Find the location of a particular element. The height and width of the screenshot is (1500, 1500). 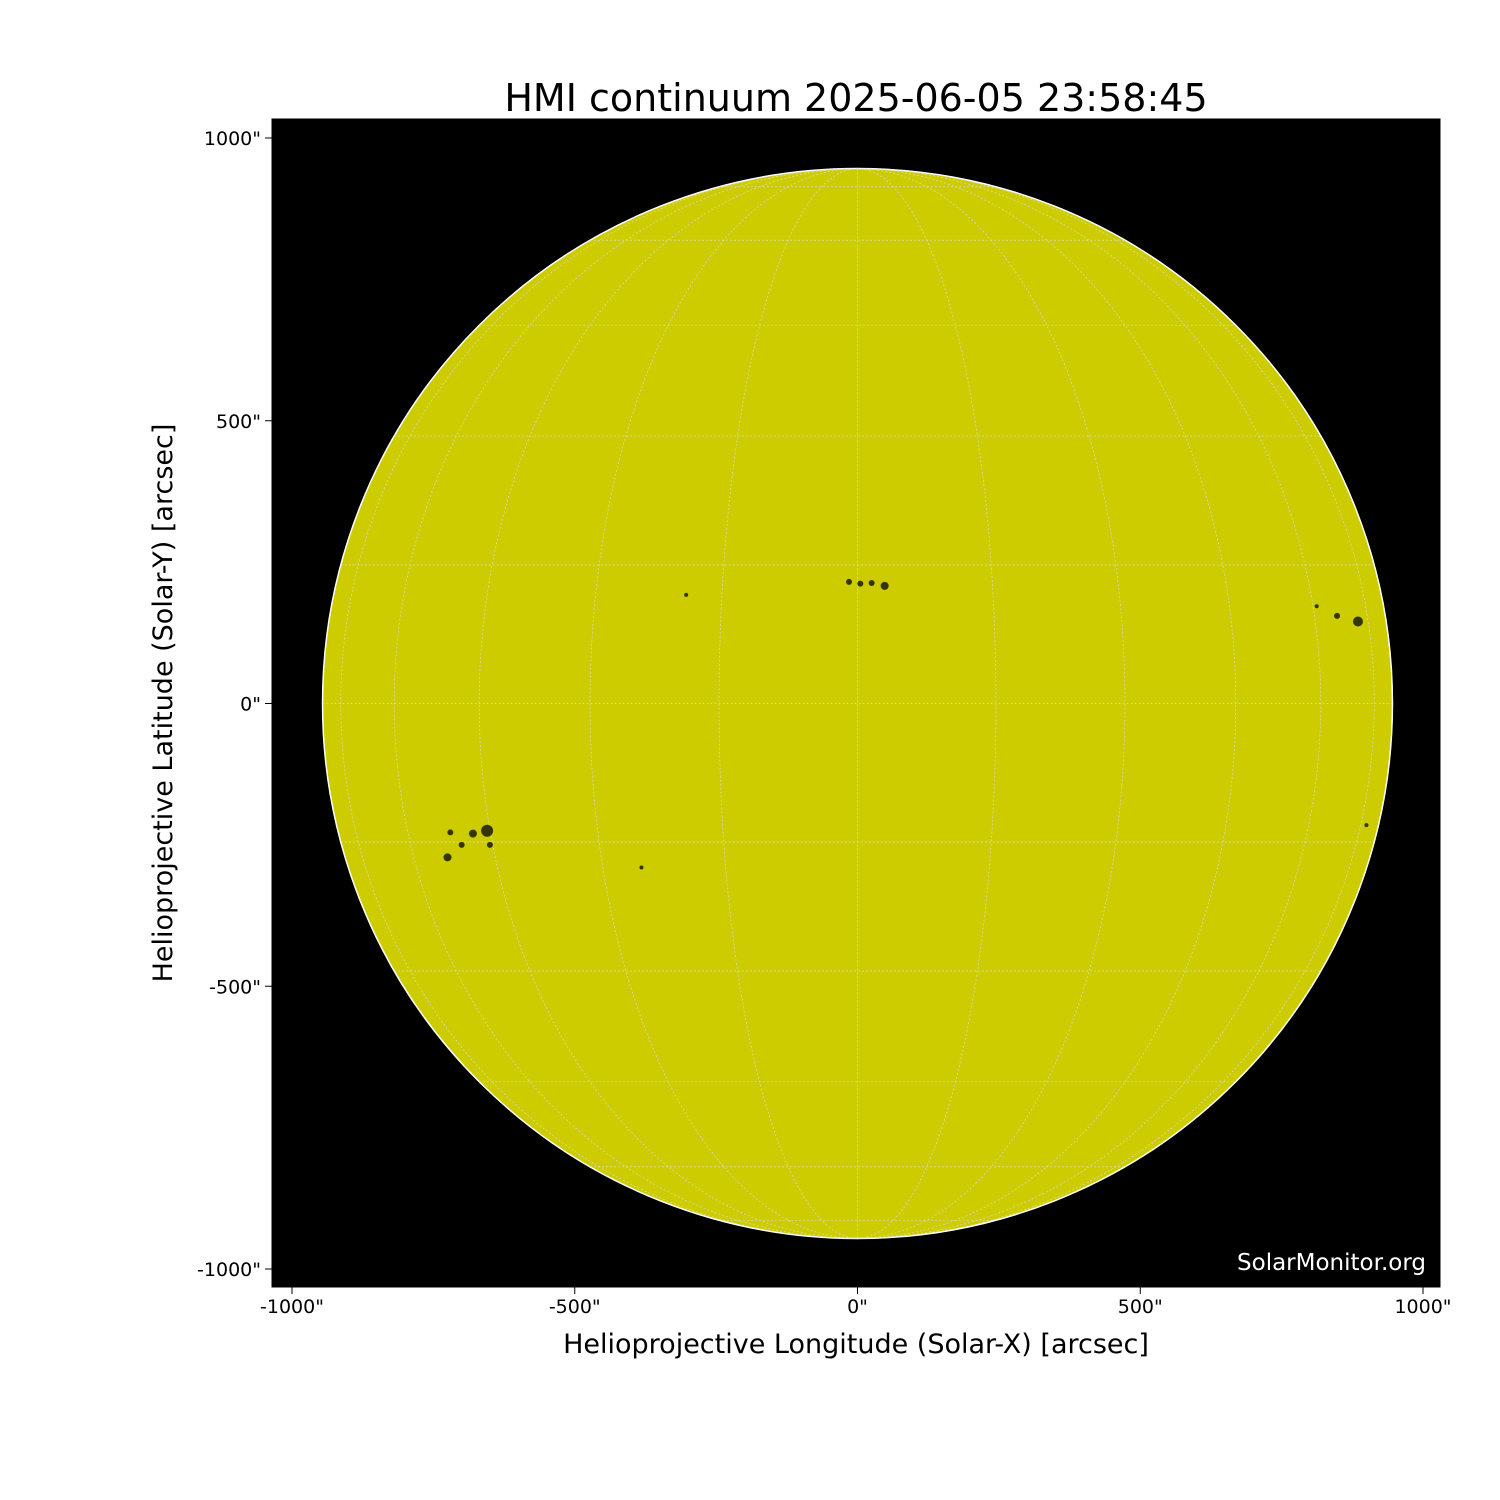

y-tick-label: 1000" is located at coordinates (232, 139).